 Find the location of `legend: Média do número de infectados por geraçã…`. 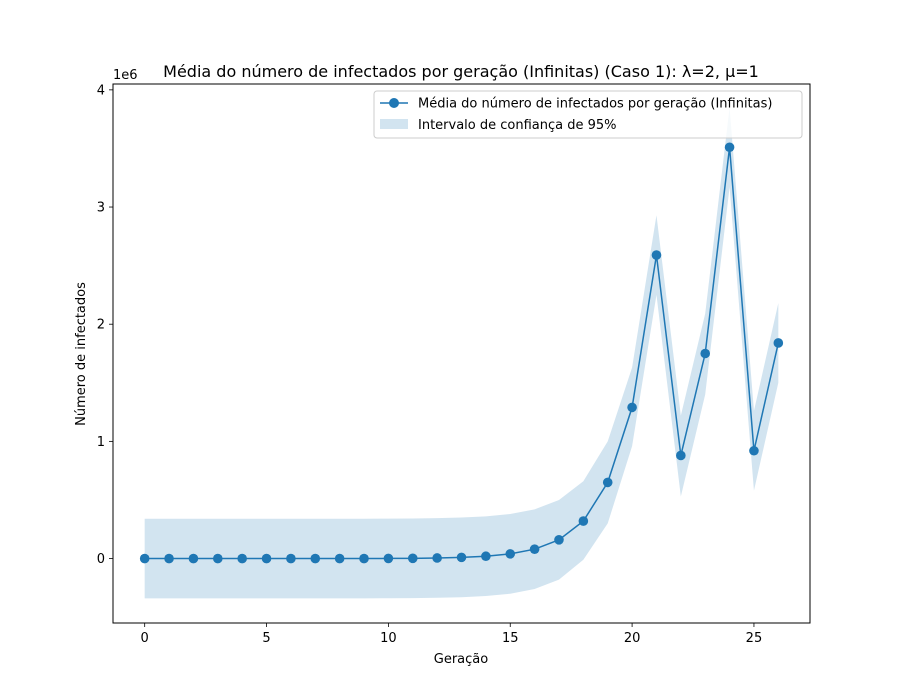

legend: Média do número de infectados por geraçã… is located at coordinates (588, 114).